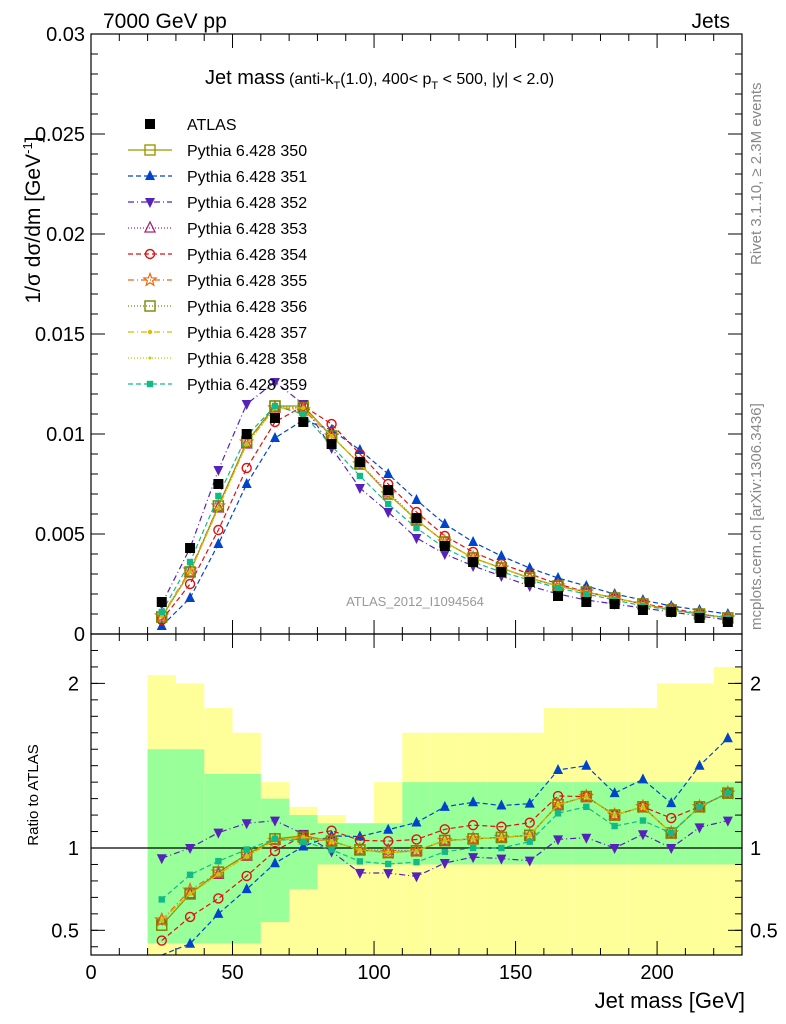  I want to click on rivet-label: Rivet 3.1.10, ≥ 2.3M events, so click(756, 174).